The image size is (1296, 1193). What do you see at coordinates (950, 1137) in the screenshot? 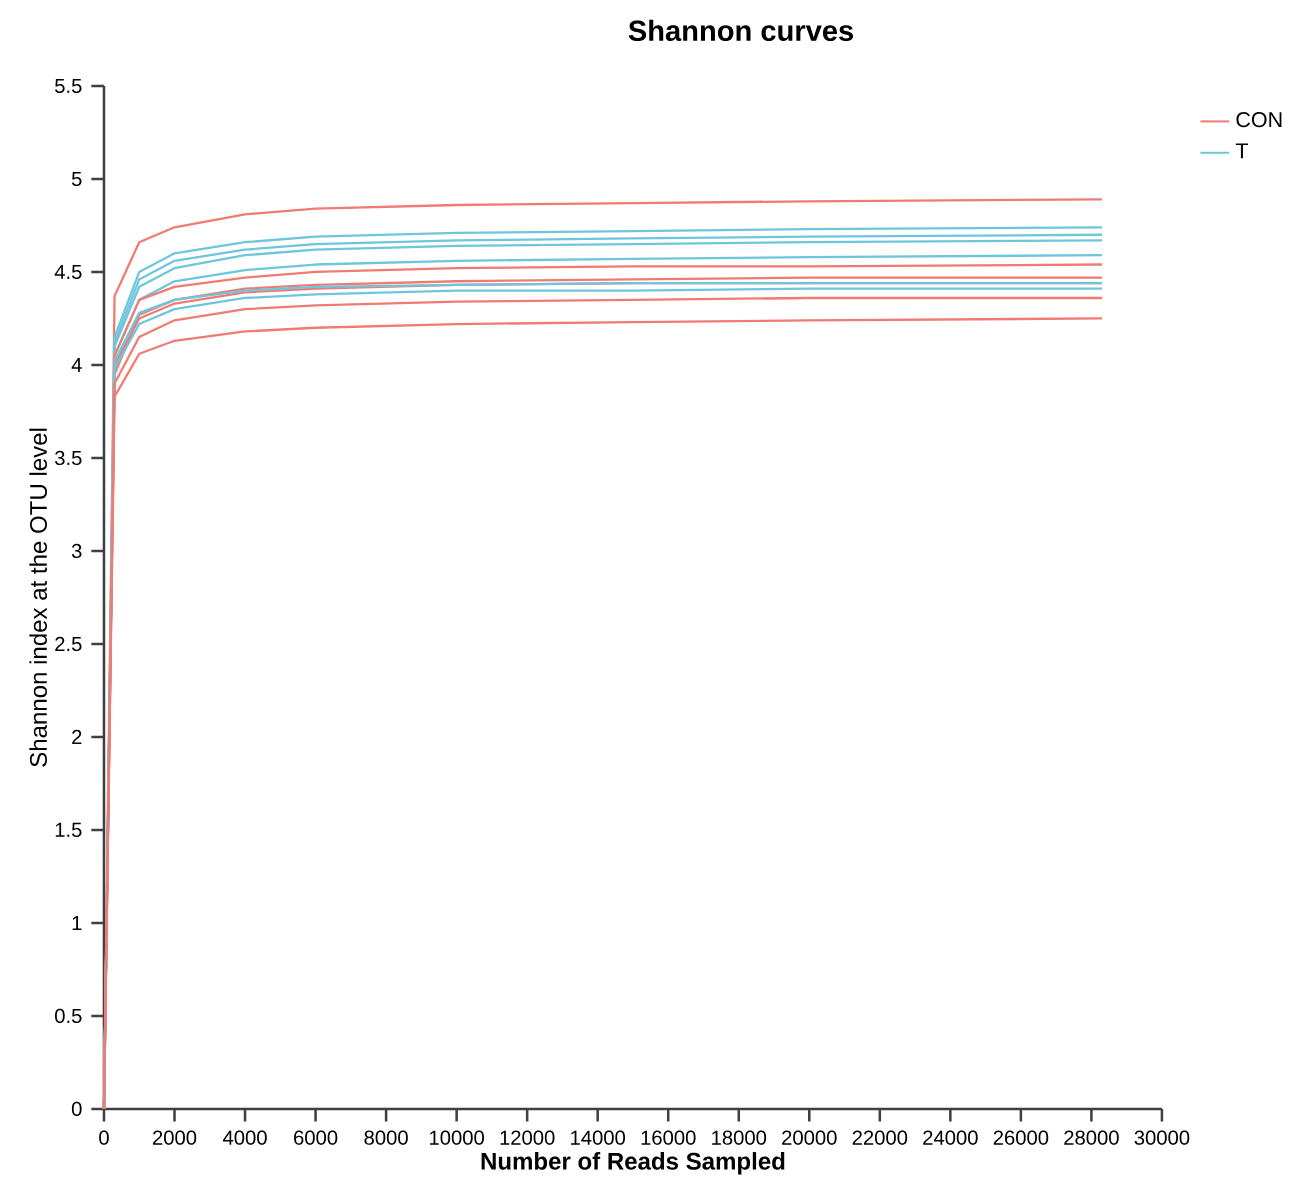
I see `x-tick-label: 24000` at bounding box center [950, 1137].